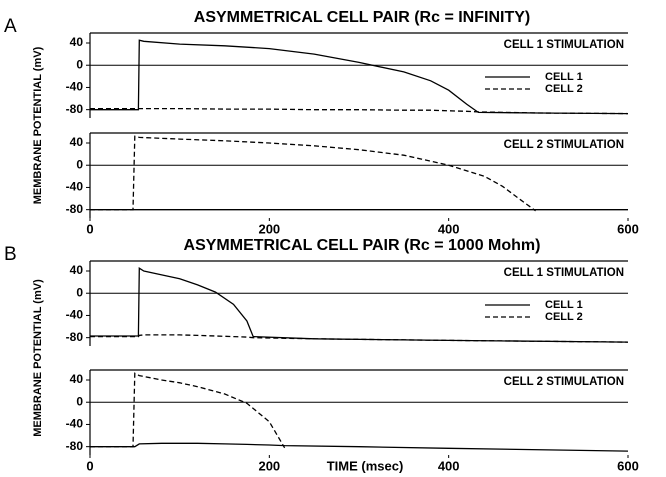 The width and height of the screenshot is (666, 477). I want to click on x-axis-label: TIME (msec), so click(365, 465).